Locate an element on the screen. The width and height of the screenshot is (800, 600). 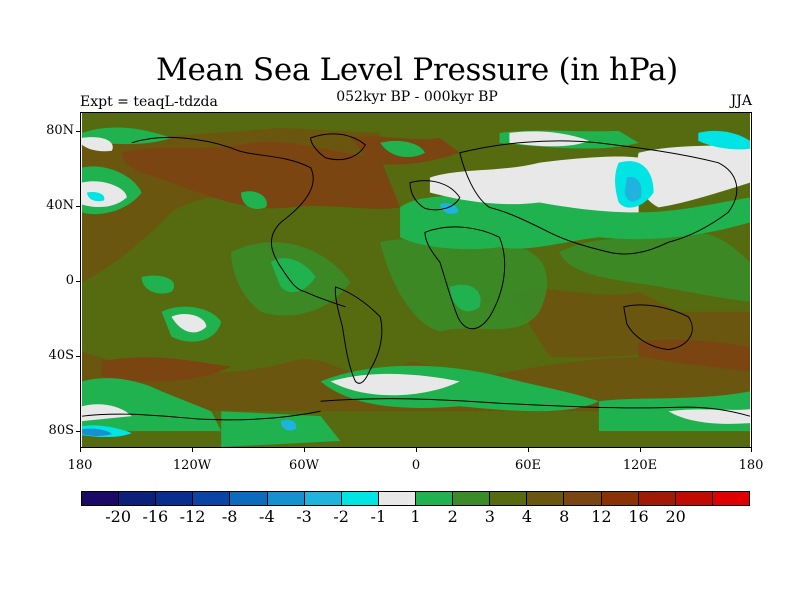
colorbar is located at coordinates (415, 498).